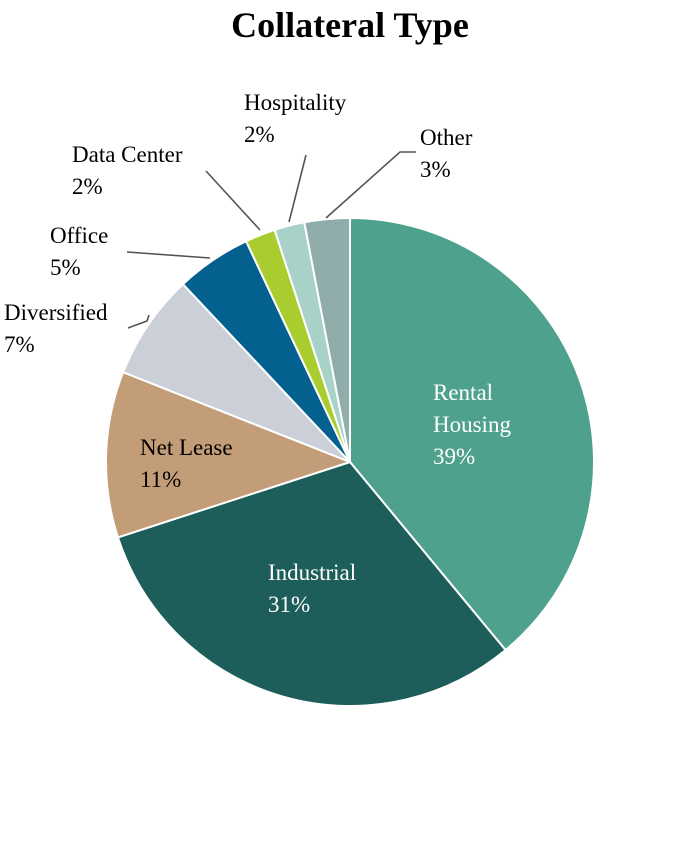  What do you see at coordinates (233, 200) in the screenshot?
I see `leader-line-data-center` at bounding box center [233, 200].